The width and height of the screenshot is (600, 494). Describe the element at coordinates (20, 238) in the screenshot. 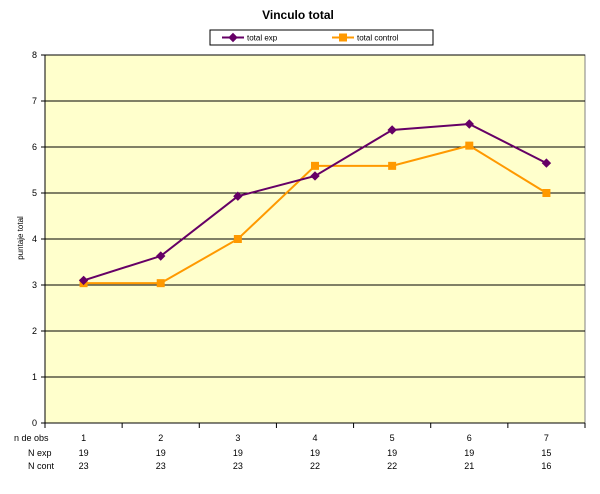

I see `y-axis-label: puntaje total` at that location.